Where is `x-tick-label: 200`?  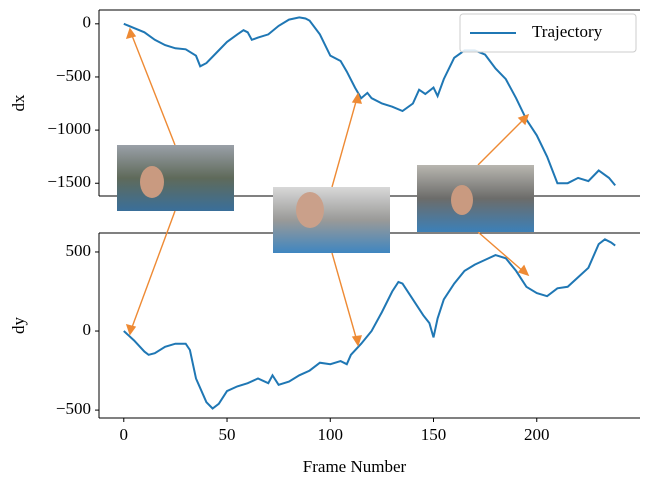
x-tick-label: 200 is located at coordinates (537, 434).